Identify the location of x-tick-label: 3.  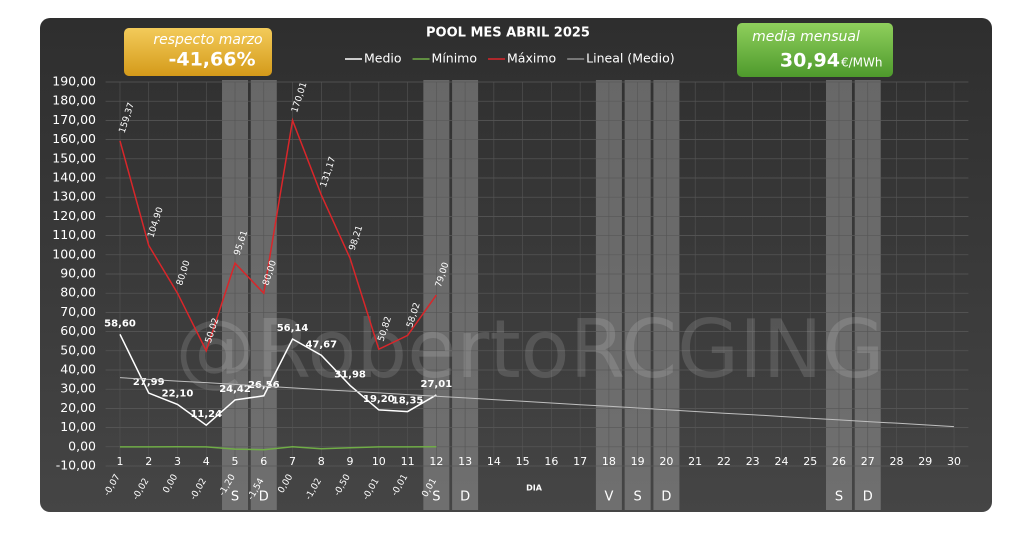
(177, 461).